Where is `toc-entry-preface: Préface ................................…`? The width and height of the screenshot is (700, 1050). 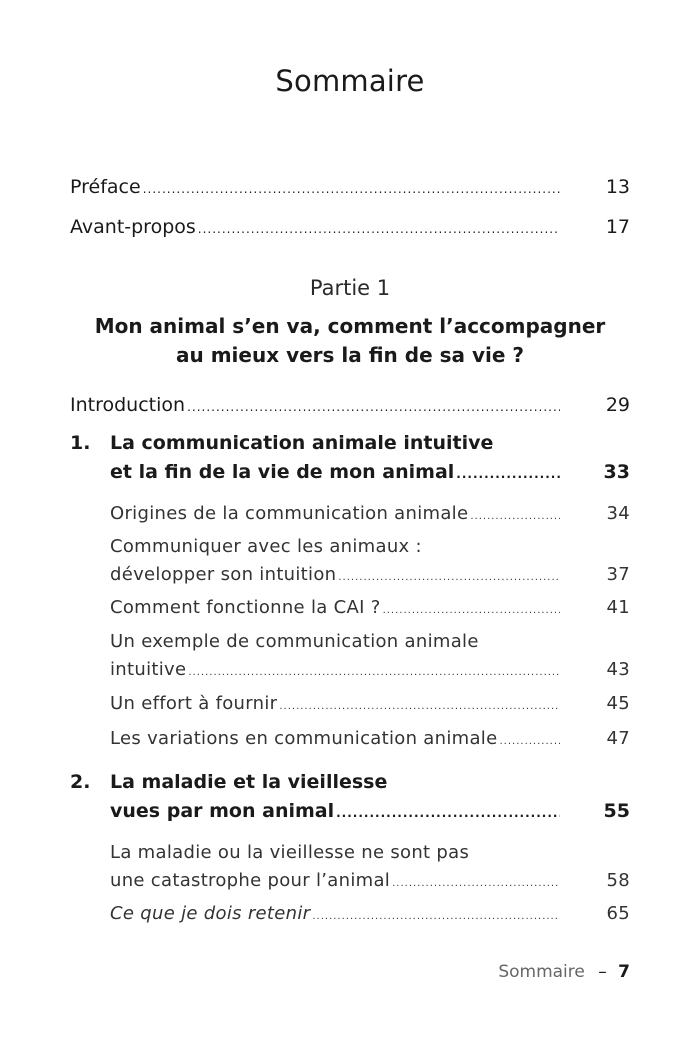
toc-entry-preface: Préface ................................… is located at coordinates (350, 189).